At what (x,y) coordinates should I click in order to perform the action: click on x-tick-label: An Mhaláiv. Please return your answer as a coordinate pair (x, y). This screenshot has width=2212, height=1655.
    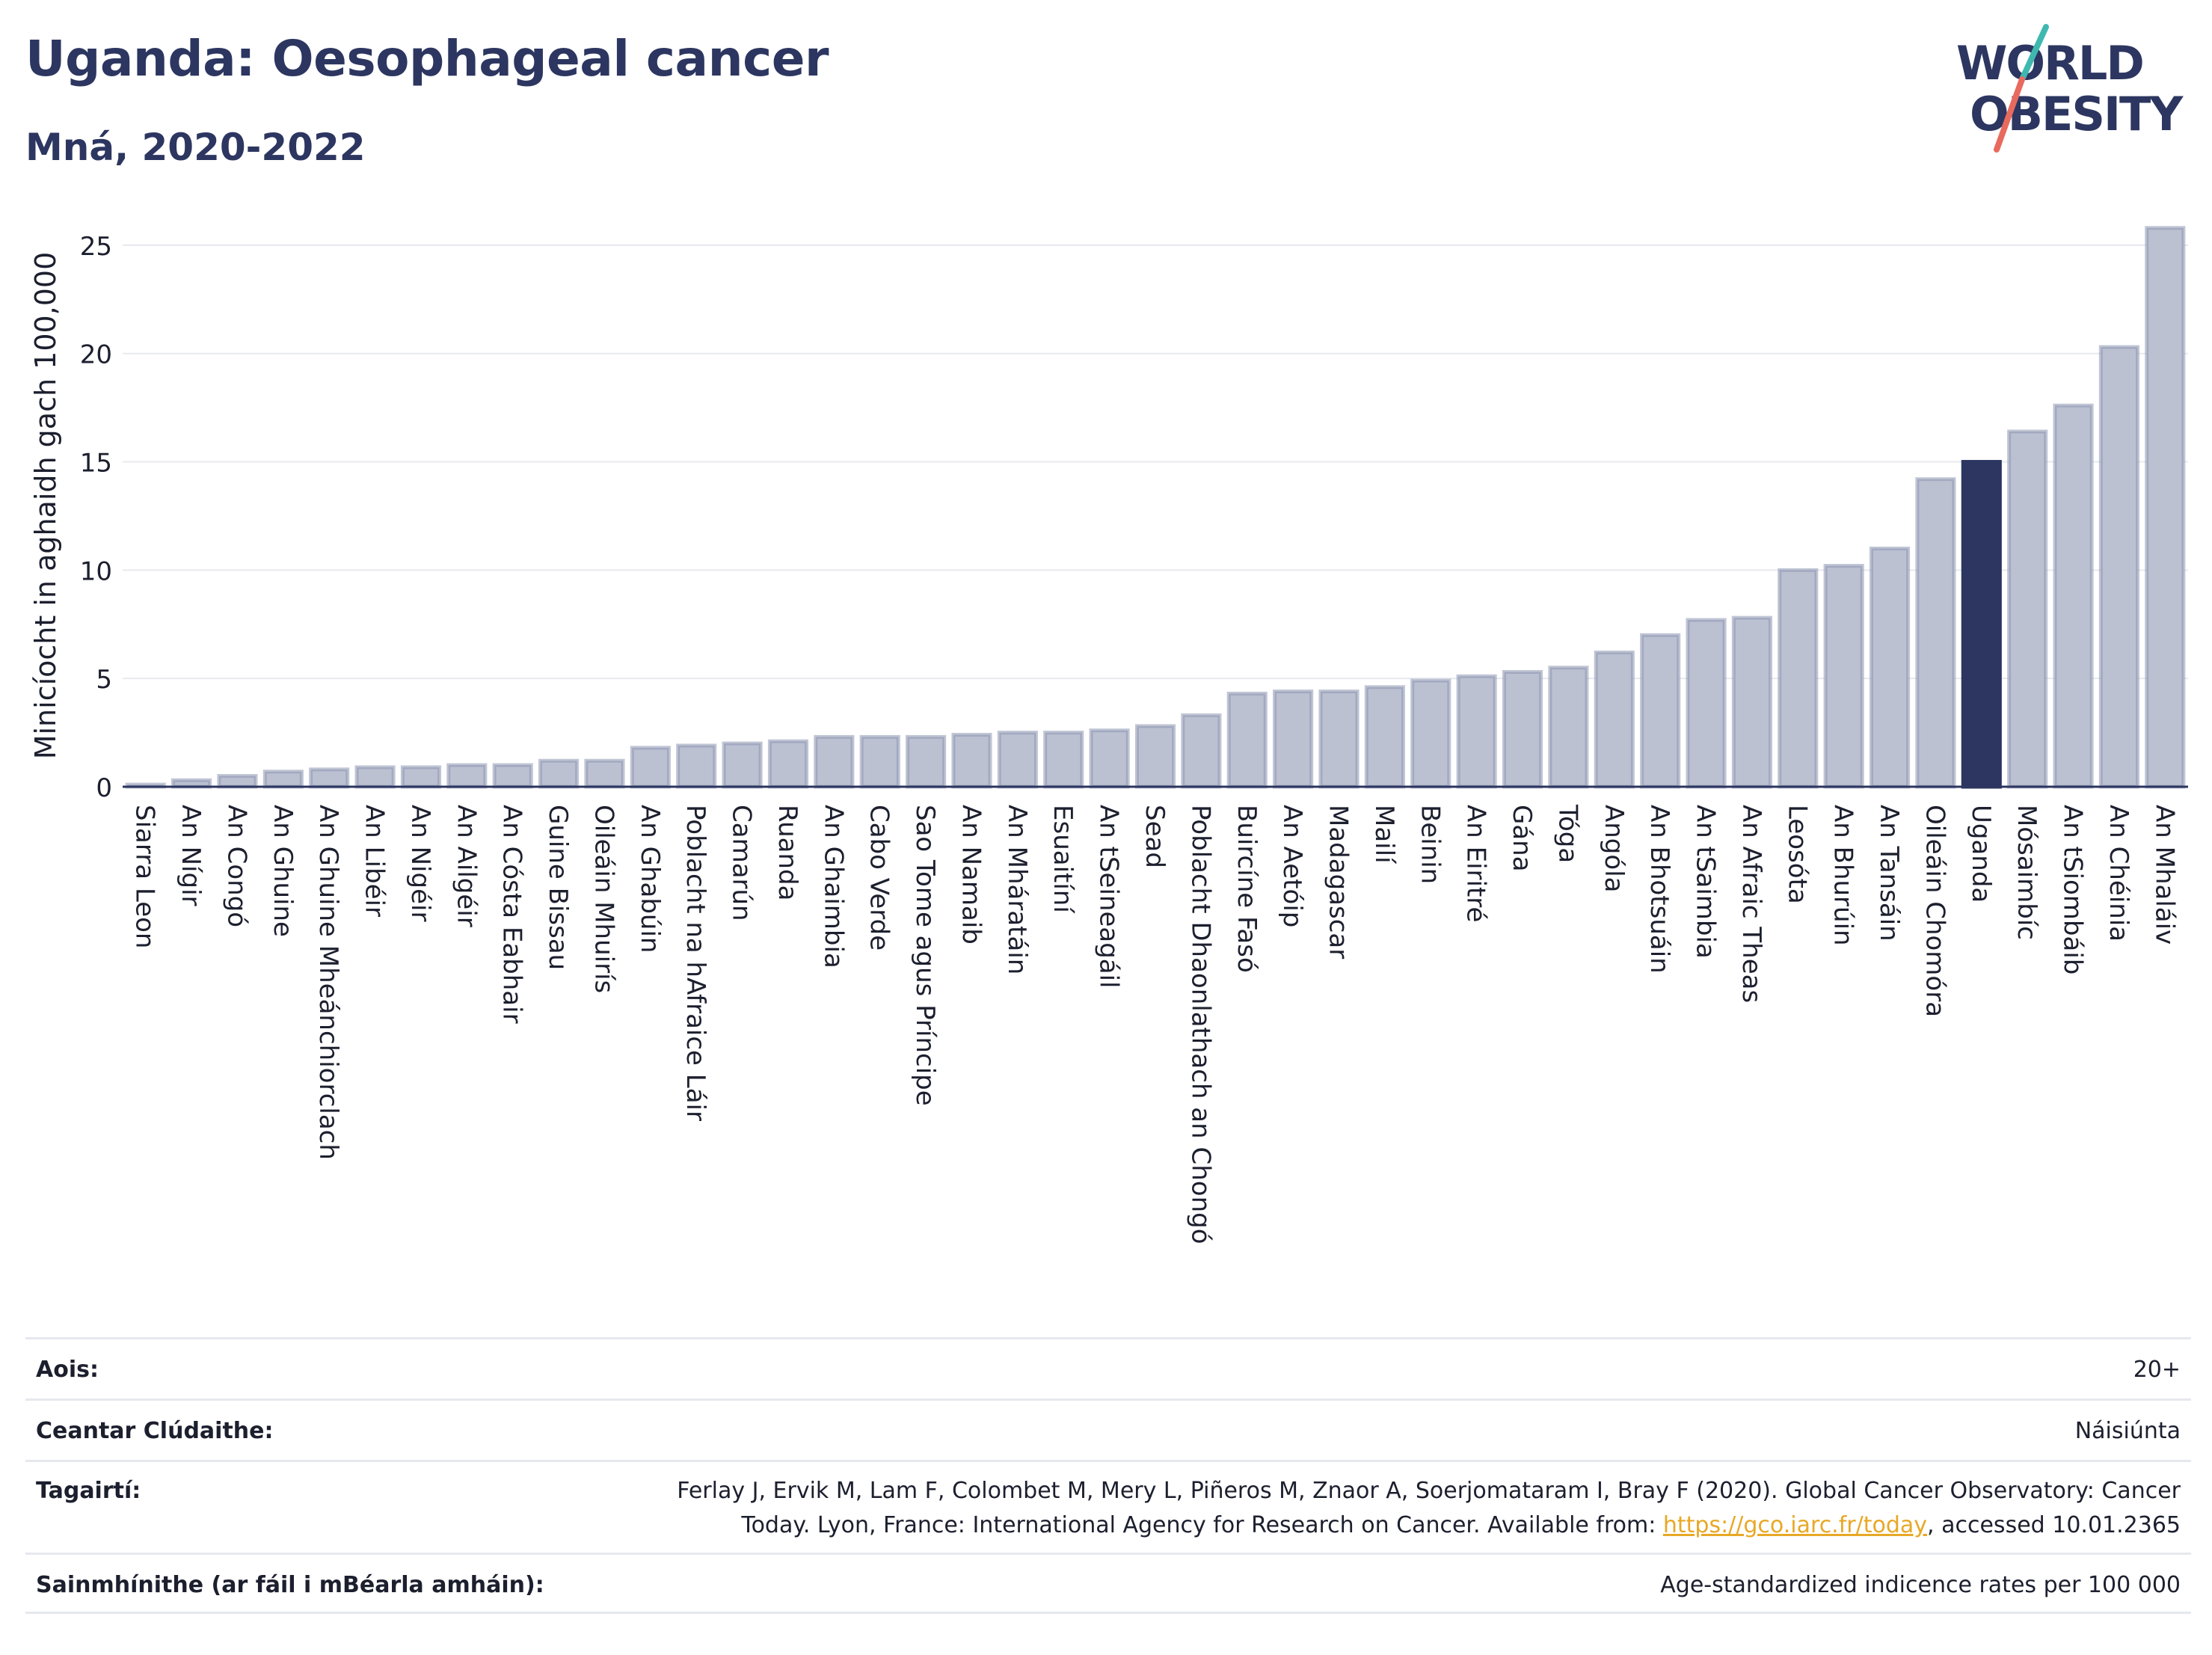
    Looking at the image, I should click on (2164, 875).